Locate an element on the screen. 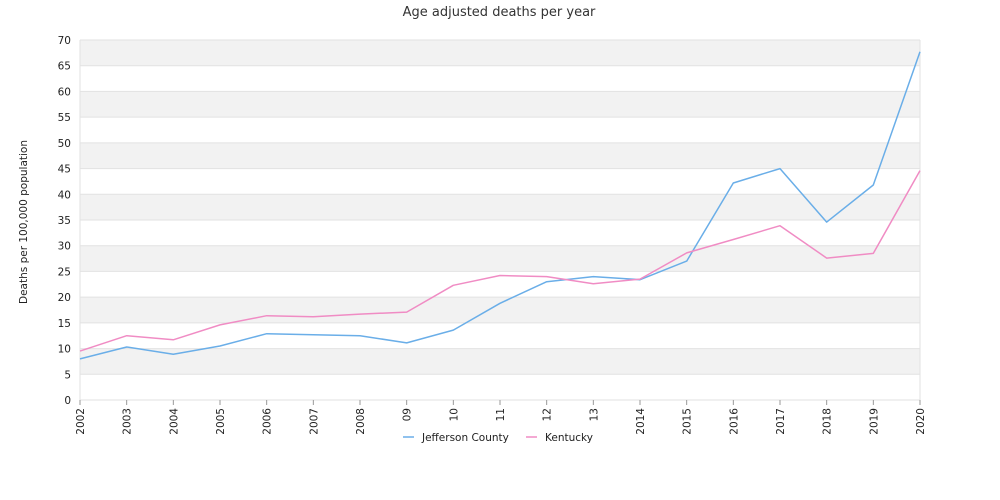 The width and height of the screenshot is (1000, 500). legend: Jefferson County Kentucky is located at coordinates (498, 438).